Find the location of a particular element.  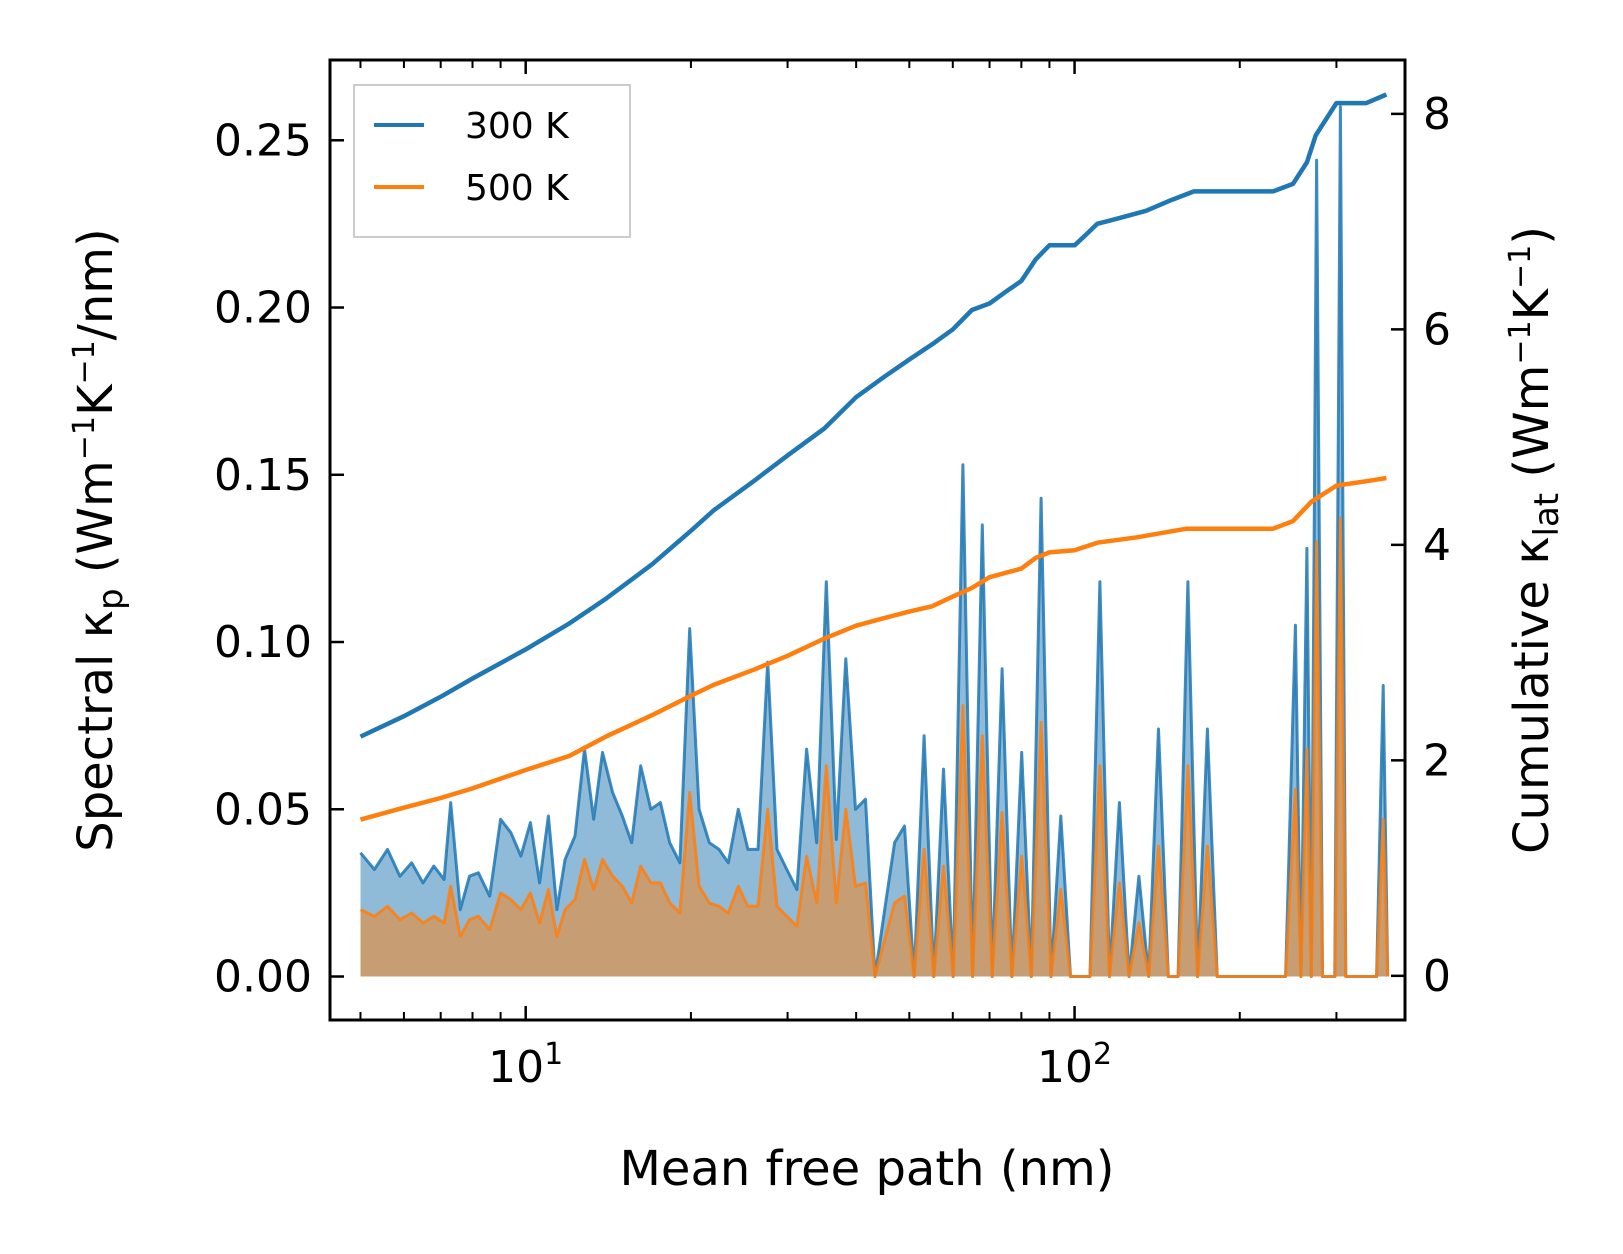

x-tick-label: 10¹ is located at coordinates (525, 1065).